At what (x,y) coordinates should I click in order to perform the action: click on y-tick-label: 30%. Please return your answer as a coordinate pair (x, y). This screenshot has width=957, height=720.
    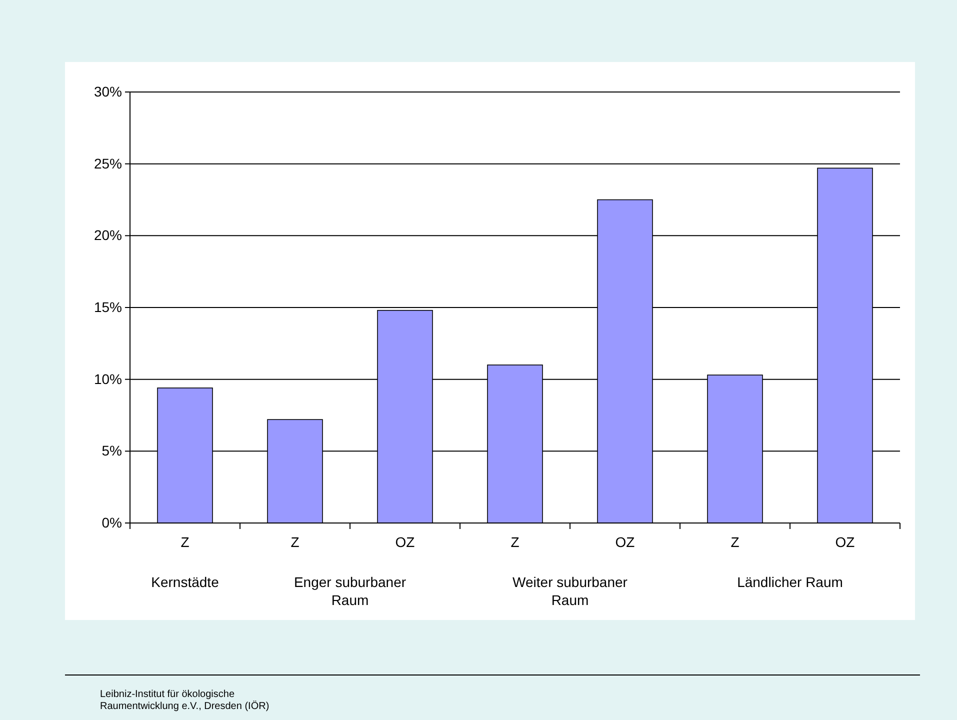
    Looking at the image, I should click on (108, 91).